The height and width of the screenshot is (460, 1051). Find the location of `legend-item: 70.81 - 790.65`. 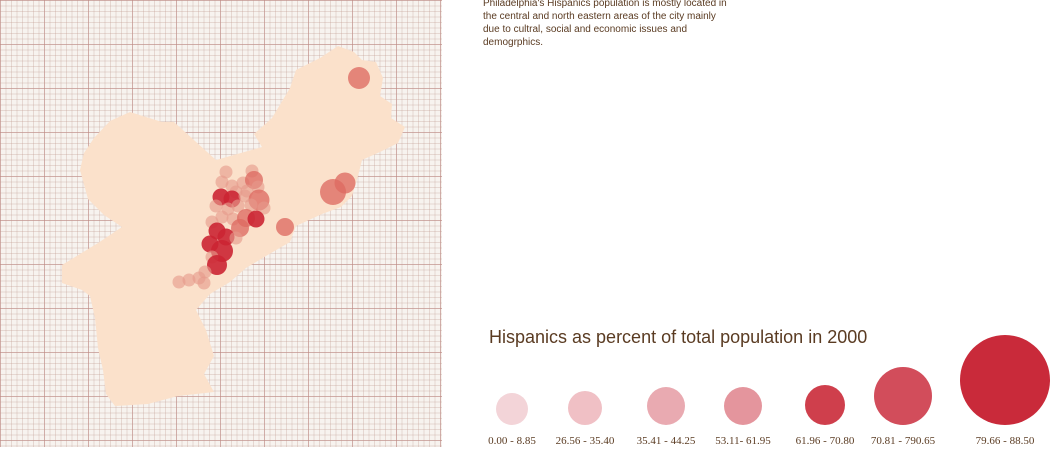

legend-item: 70.81 - 790.65 is located at coordinates (903, 407).